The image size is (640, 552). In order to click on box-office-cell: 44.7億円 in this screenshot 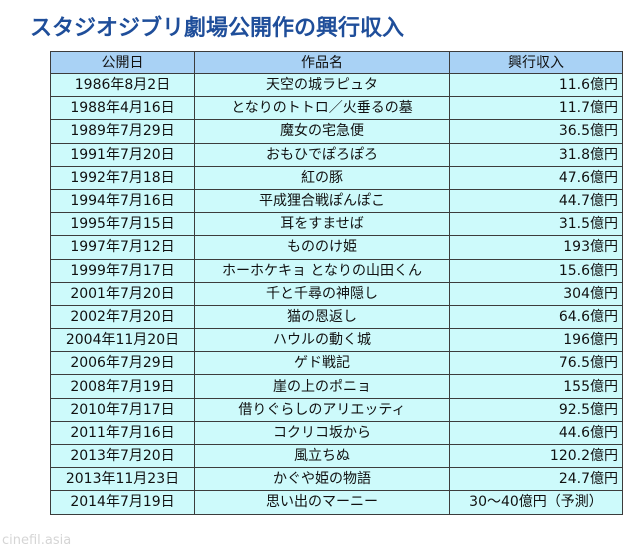, I will do `click(536, 201)`.